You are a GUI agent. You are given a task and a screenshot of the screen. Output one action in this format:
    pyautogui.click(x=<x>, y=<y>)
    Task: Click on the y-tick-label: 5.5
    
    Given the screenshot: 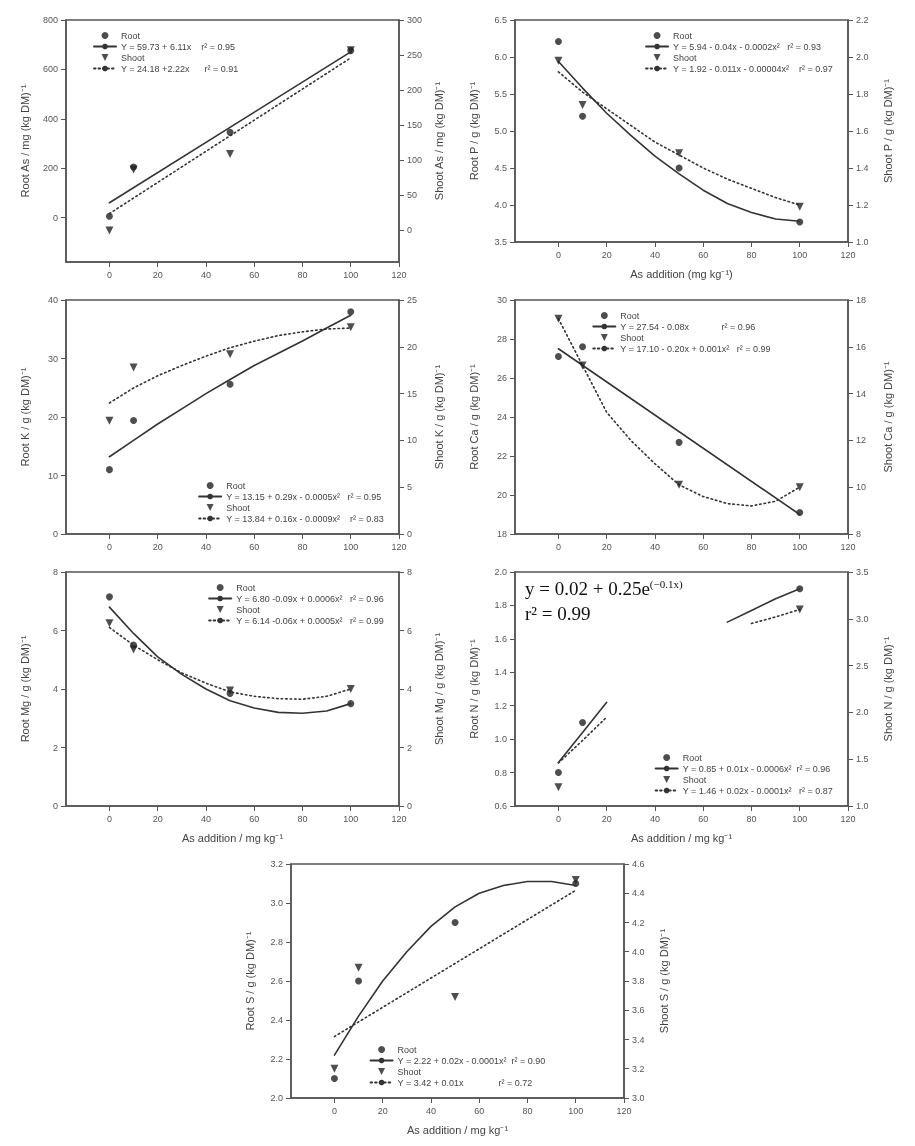 What is the action you would take?
    pyautogui.click(x=500, y=94)
    